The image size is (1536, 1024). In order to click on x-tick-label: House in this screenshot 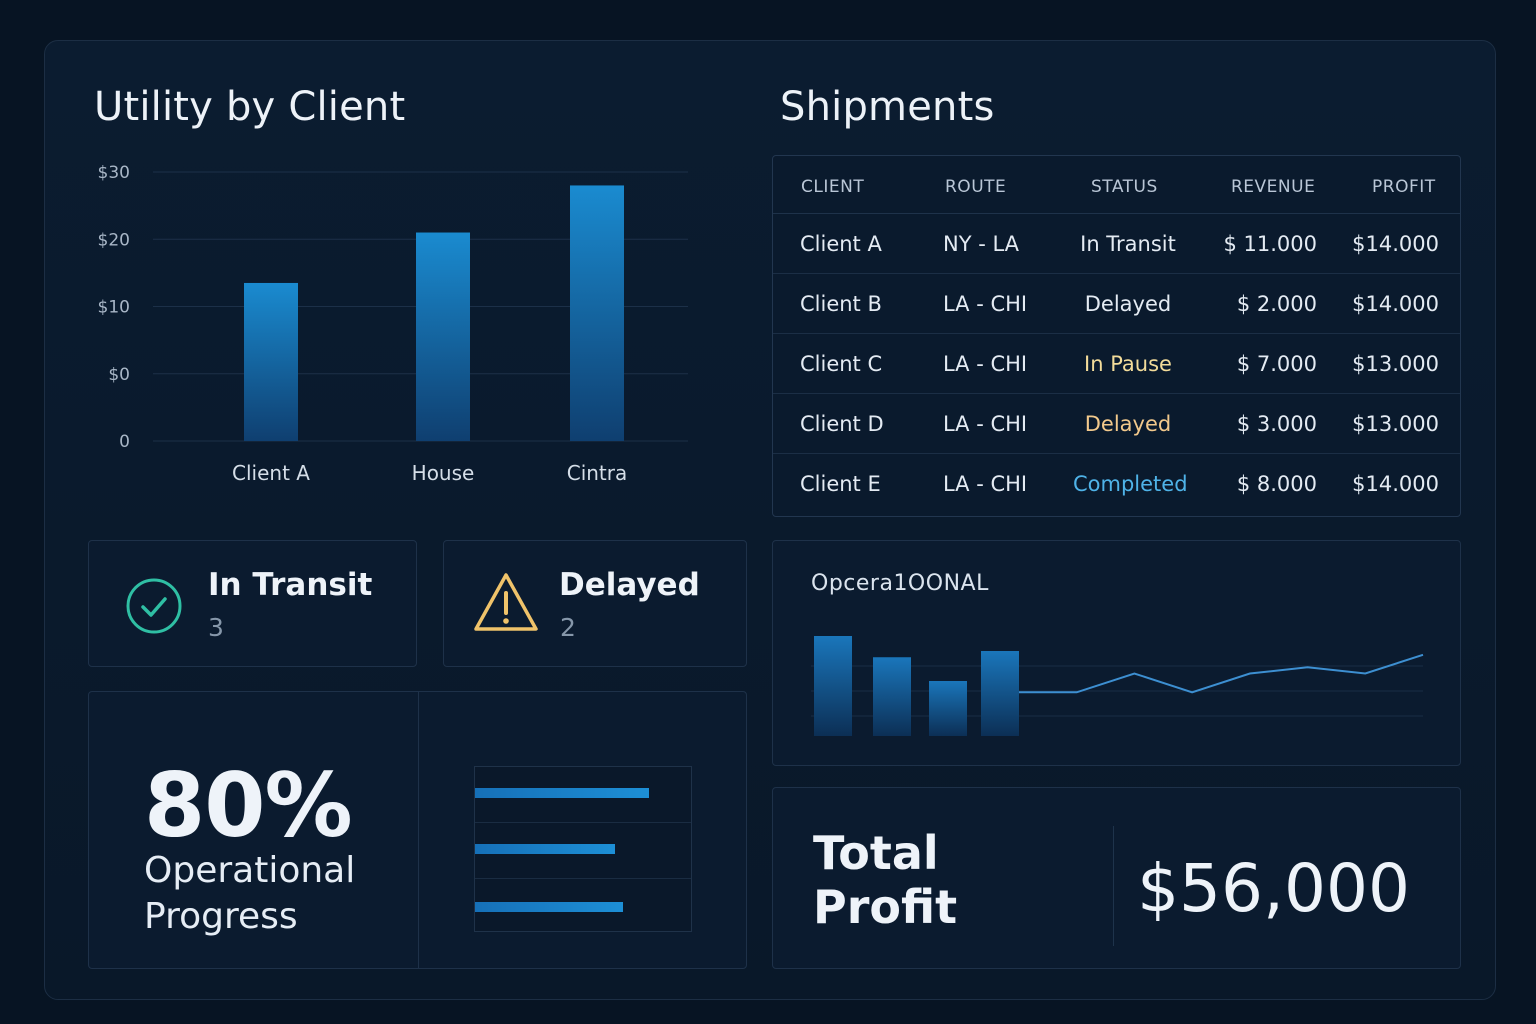, I will do `click(443, 473)`.